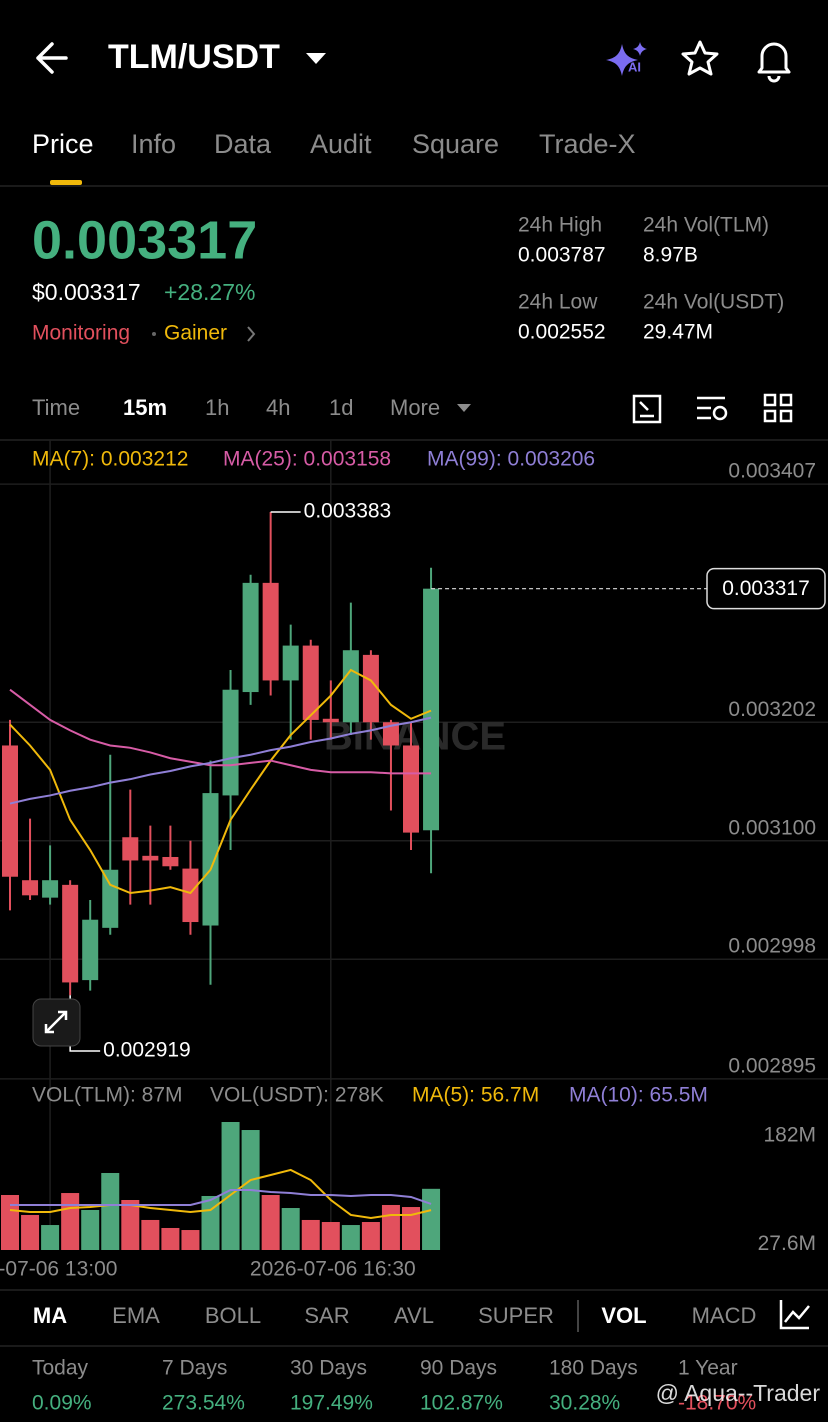 The height and width of the screenshot is (1422, 828). What do you see at coordinates (62, 1403) in the screenshot?
I see `period-value: 0.09%` at bounding box center [62, 1403].